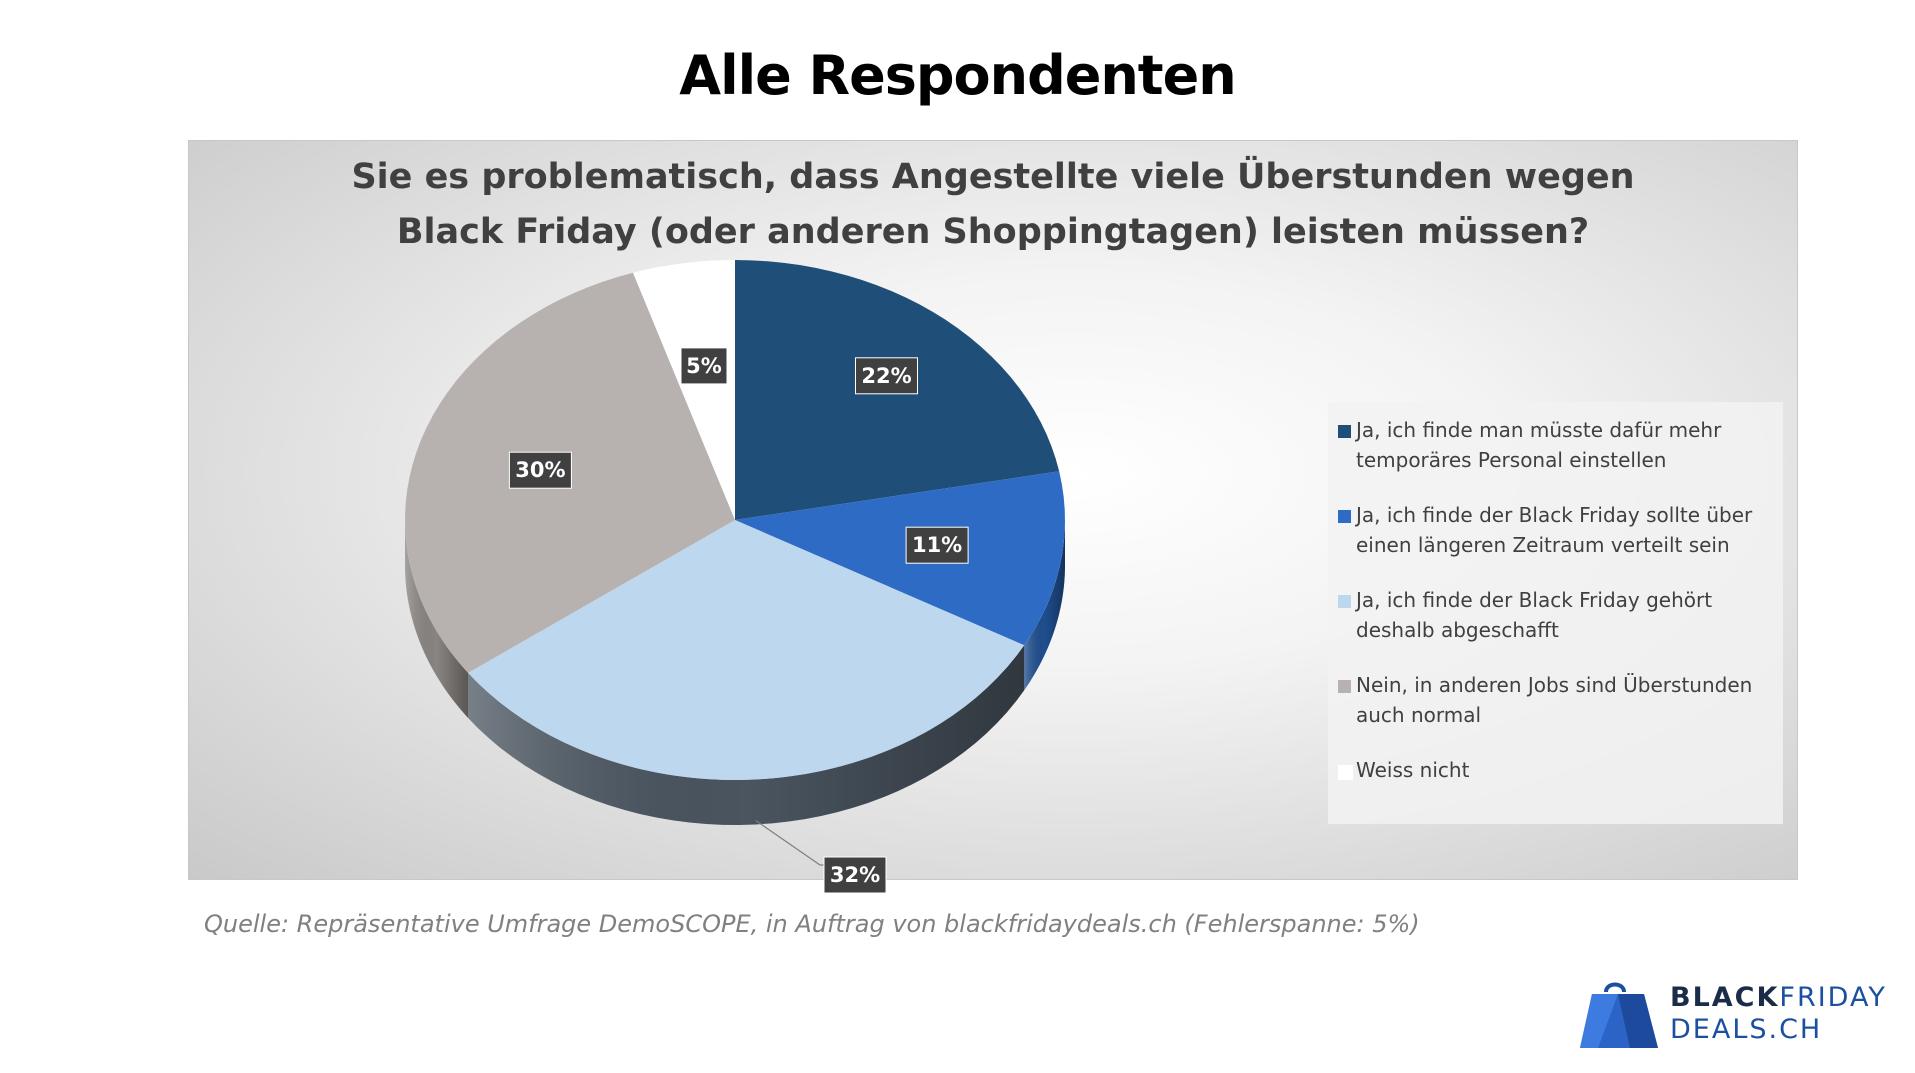 The height and width of the screenshot is (1073, 1915). I want to click on data-label-1: 22%, so click(886, 376).